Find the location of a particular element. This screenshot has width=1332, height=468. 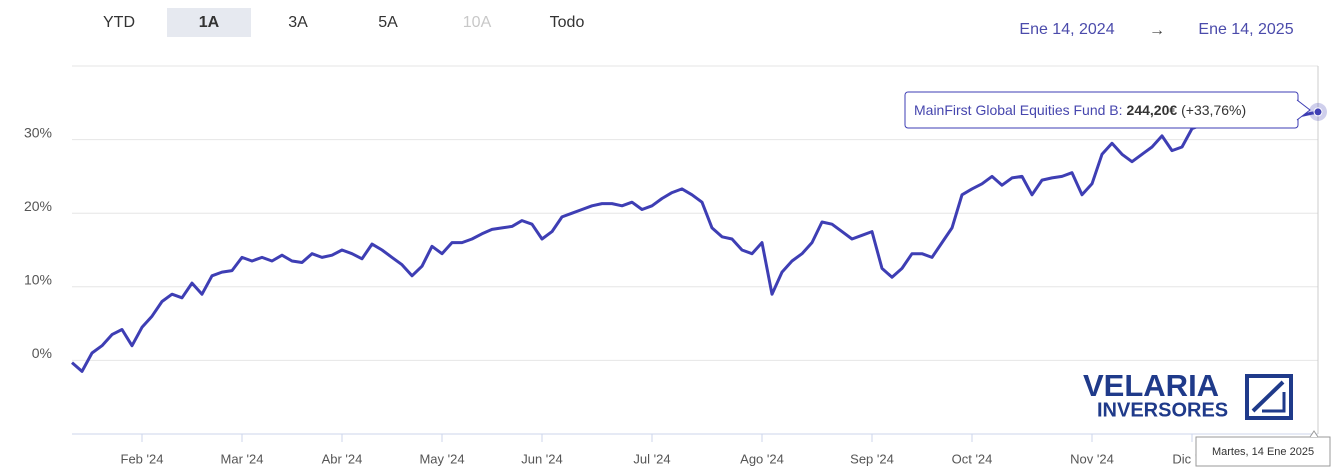

tooltip-change: (+33,76%) is located at coordinates (1213, 110).